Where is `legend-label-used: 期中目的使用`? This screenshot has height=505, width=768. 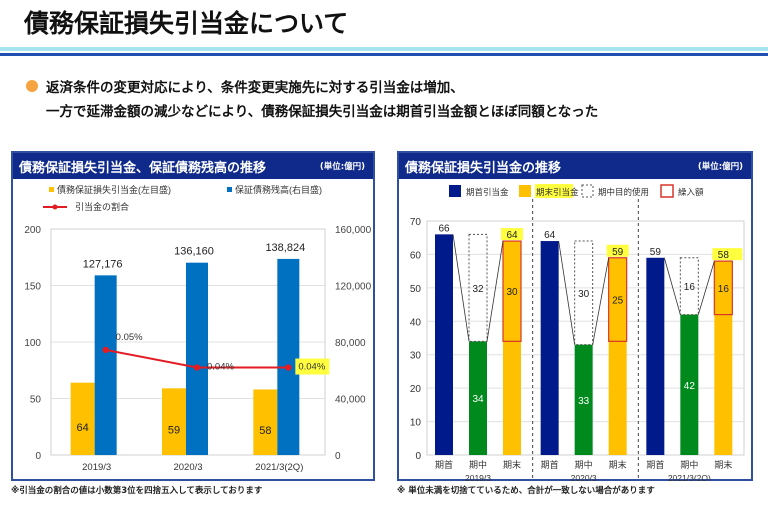
legend-label-used: 期中目的使用 is located at coordinates (623, 192).